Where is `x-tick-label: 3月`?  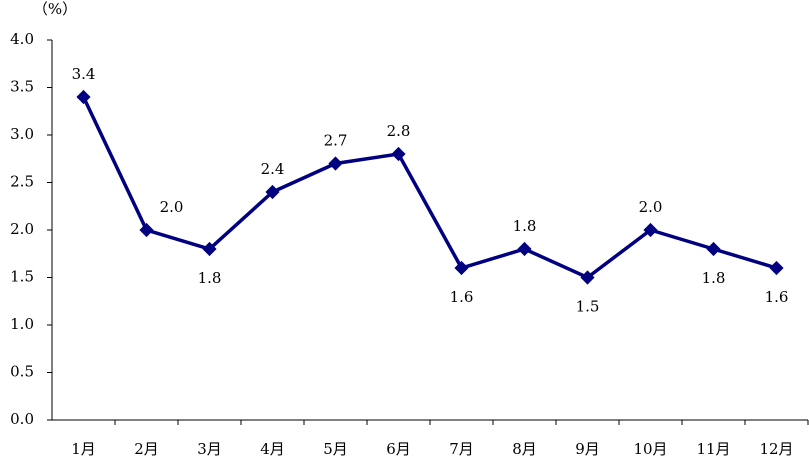 x-tick-label: 3月 is located at coordinates (209, 449).